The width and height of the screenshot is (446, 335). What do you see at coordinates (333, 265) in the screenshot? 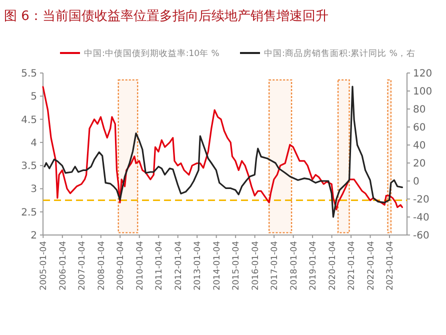
I see `xtick: 2020-01-04` at bounding box center [333, 265].